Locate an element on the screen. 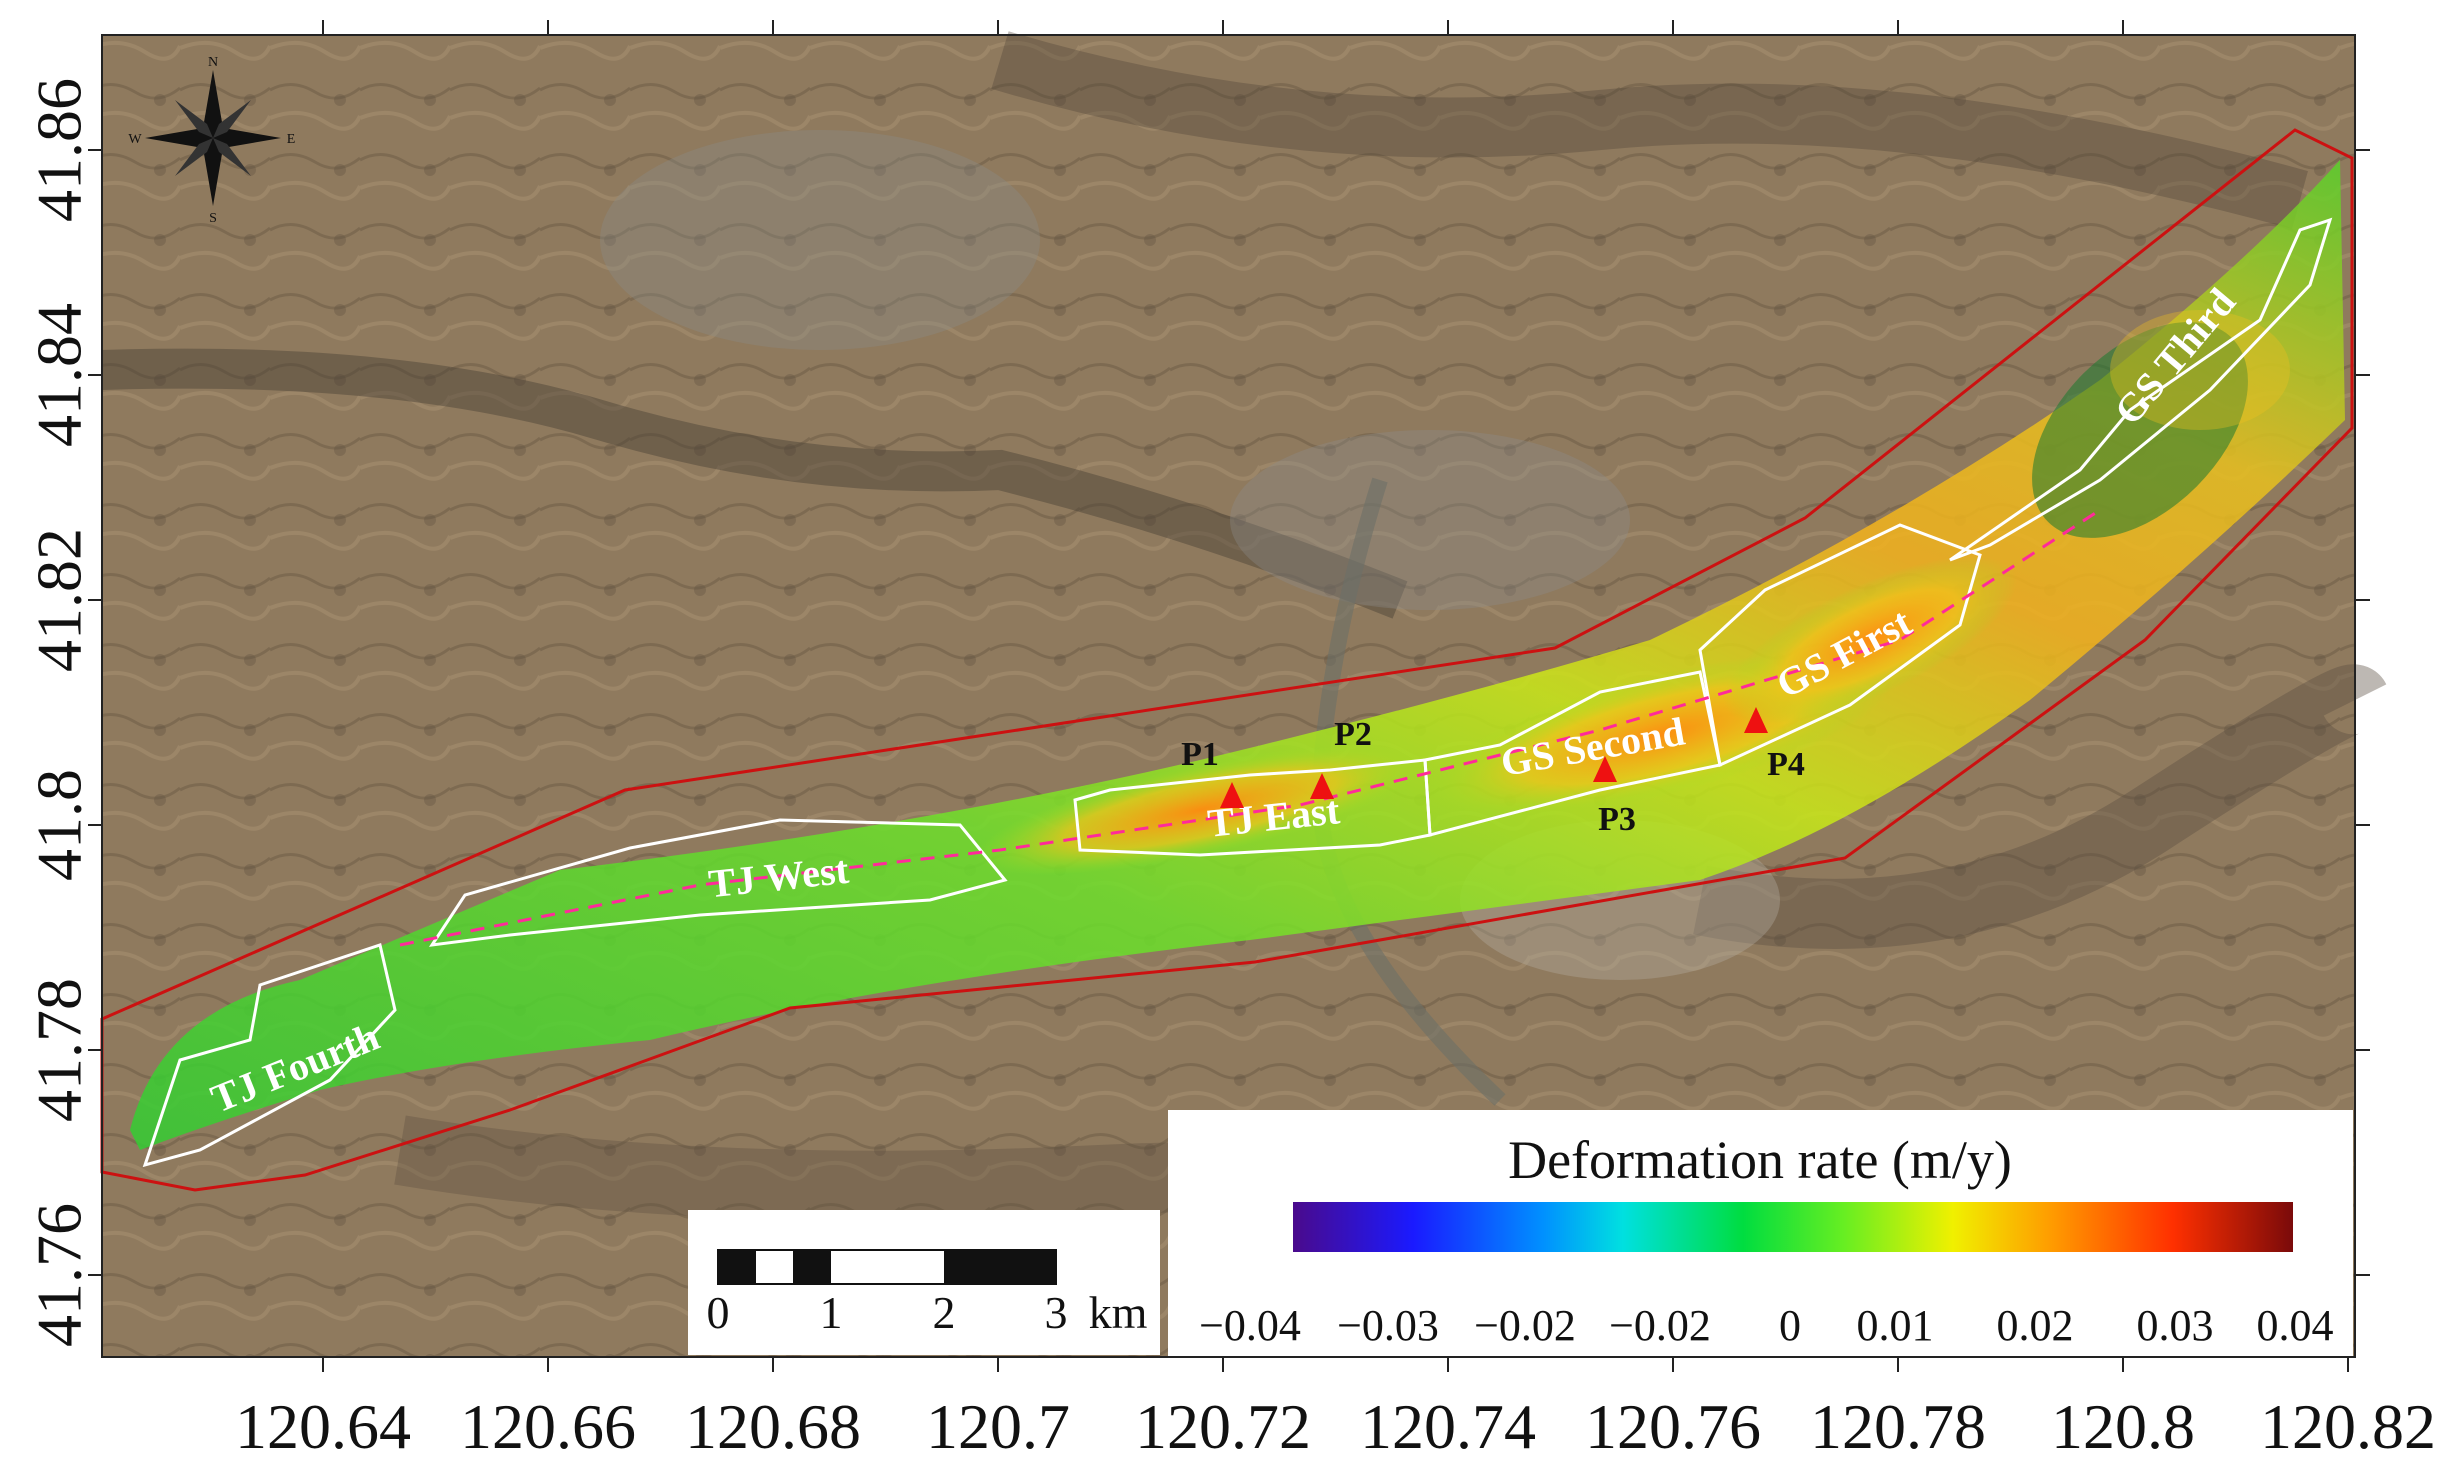 This screenshot has height=1476, width=2445. y-tick-label: 41.84 is located at coordinates (59, 375).